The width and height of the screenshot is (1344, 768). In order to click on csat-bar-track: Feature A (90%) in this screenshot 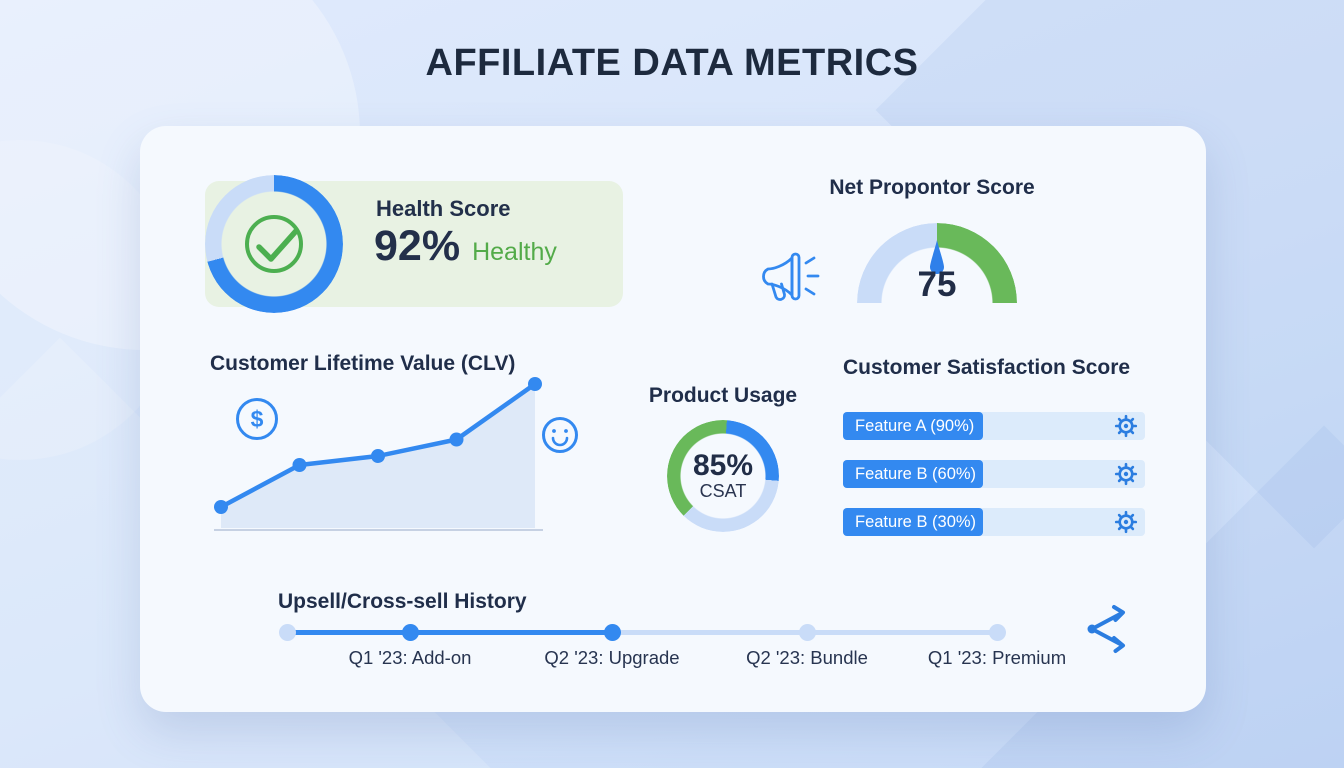, I will do `click(994, 426)`.